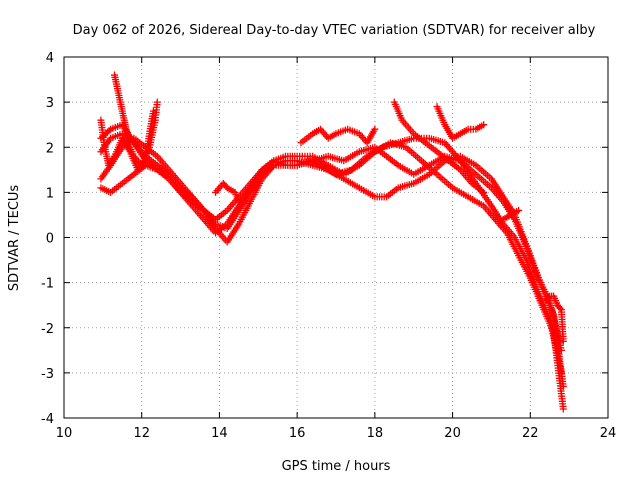 The width and height of the screenshot is (640, 480). Describe the element at coordinates (50, 58) in the screenshot. I see `y-tick-label: 4` at that location.